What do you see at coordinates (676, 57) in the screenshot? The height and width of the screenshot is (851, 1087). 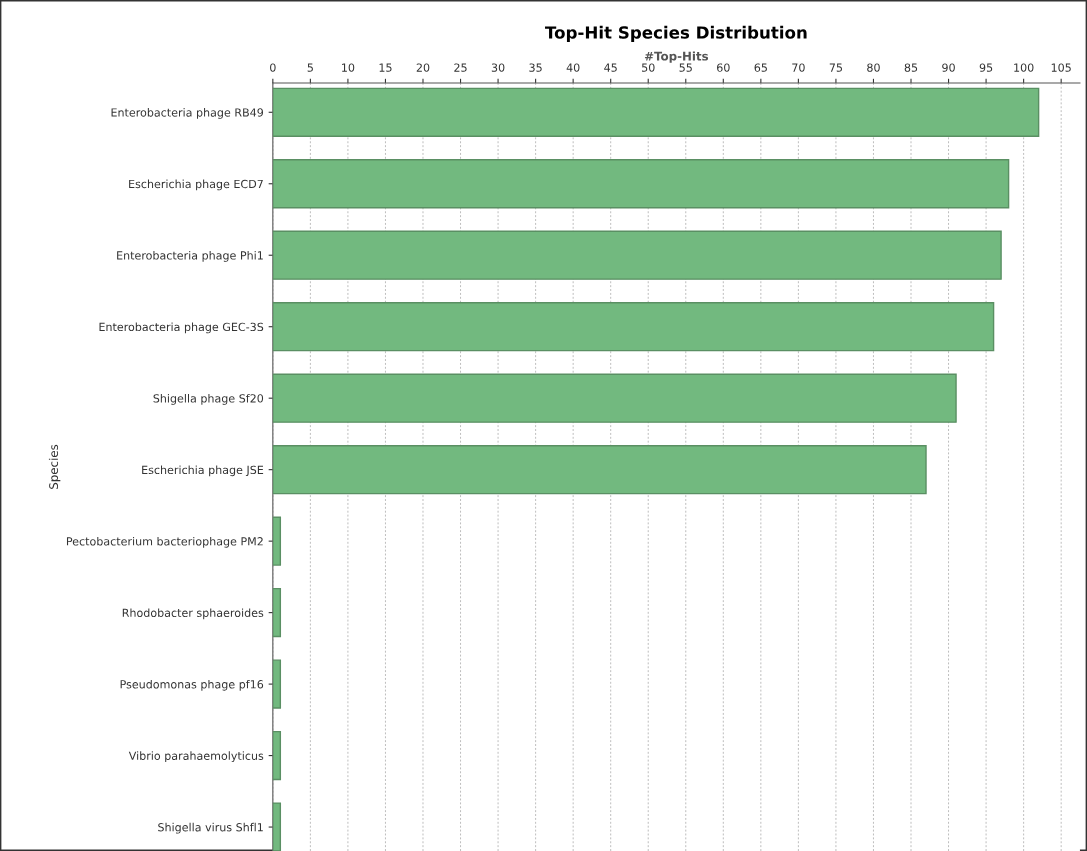 I see `x-axis-title: #Top-Hits` at bounding box center [676, 57].